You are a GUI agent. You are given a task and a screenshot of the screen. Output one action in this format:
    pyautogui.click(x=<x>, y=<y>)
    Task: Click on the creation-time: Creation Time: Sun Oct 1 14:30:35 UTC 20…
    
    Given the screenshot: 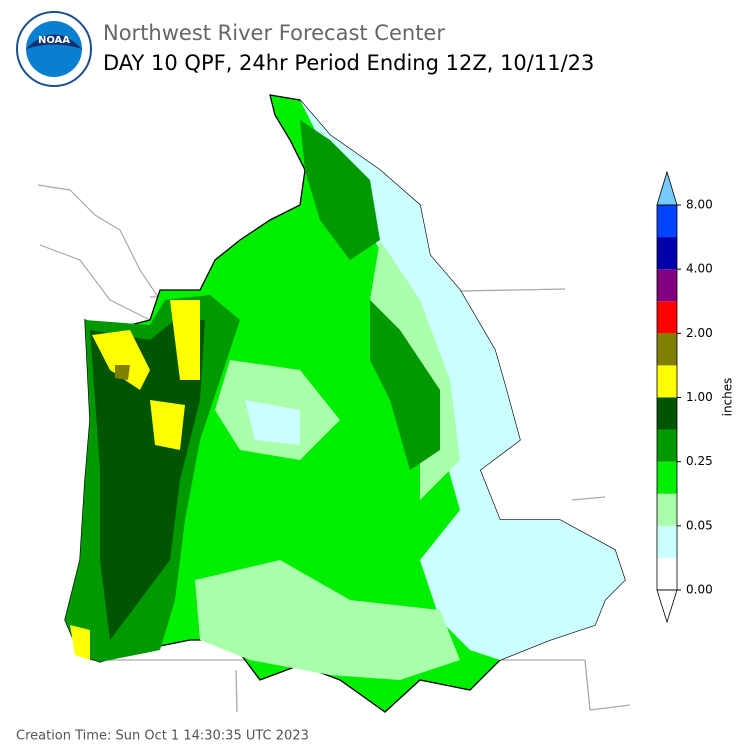 What is the action you would take?
    pyautogui.click(x=162, y=736)
    